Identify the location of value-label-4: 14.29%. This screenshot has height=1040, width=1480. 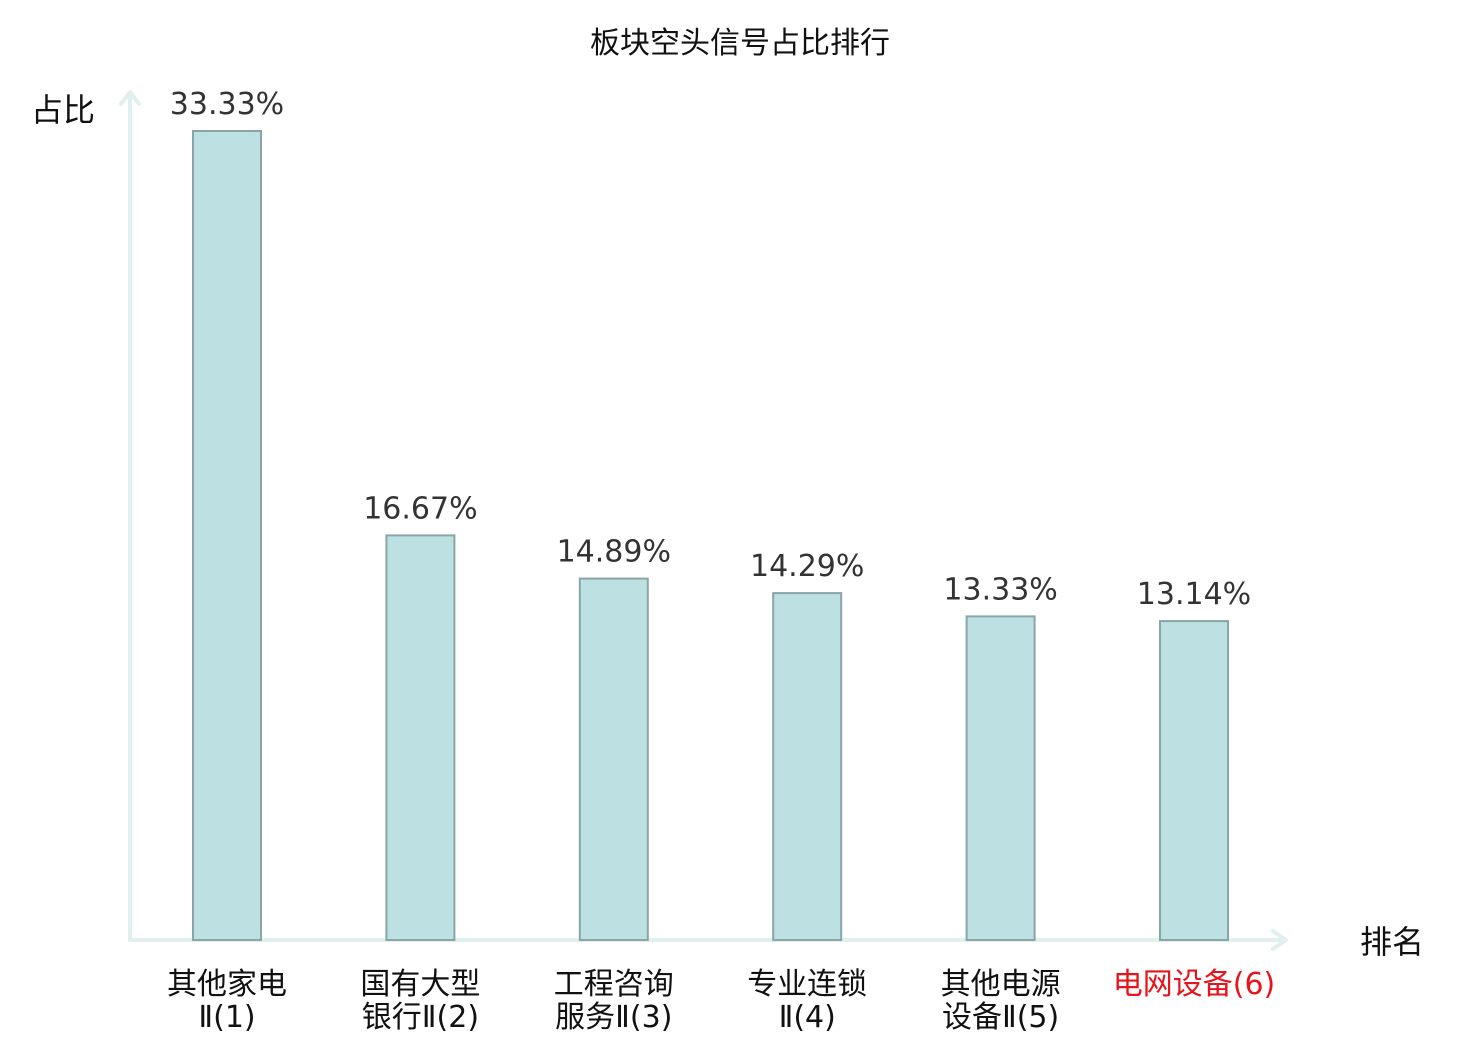
(807, 566).